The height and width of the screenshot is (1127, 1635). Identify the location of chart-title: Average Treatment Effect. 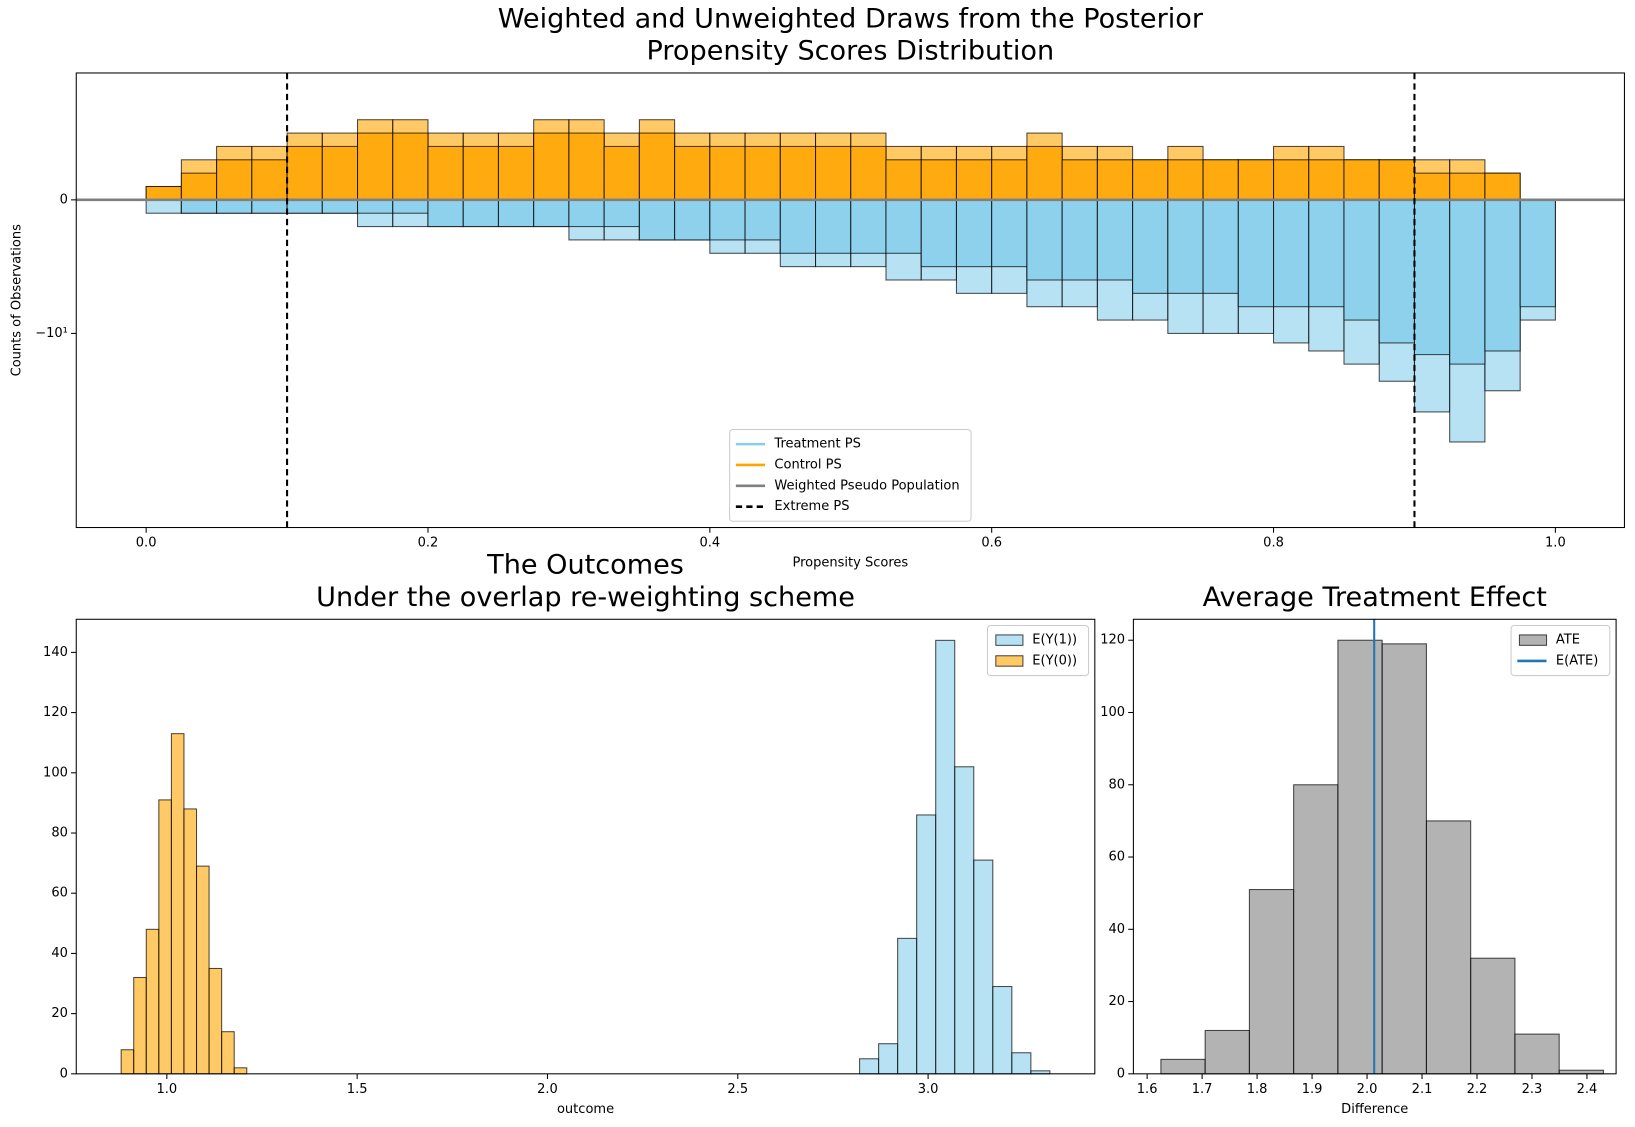
(1375, 597).